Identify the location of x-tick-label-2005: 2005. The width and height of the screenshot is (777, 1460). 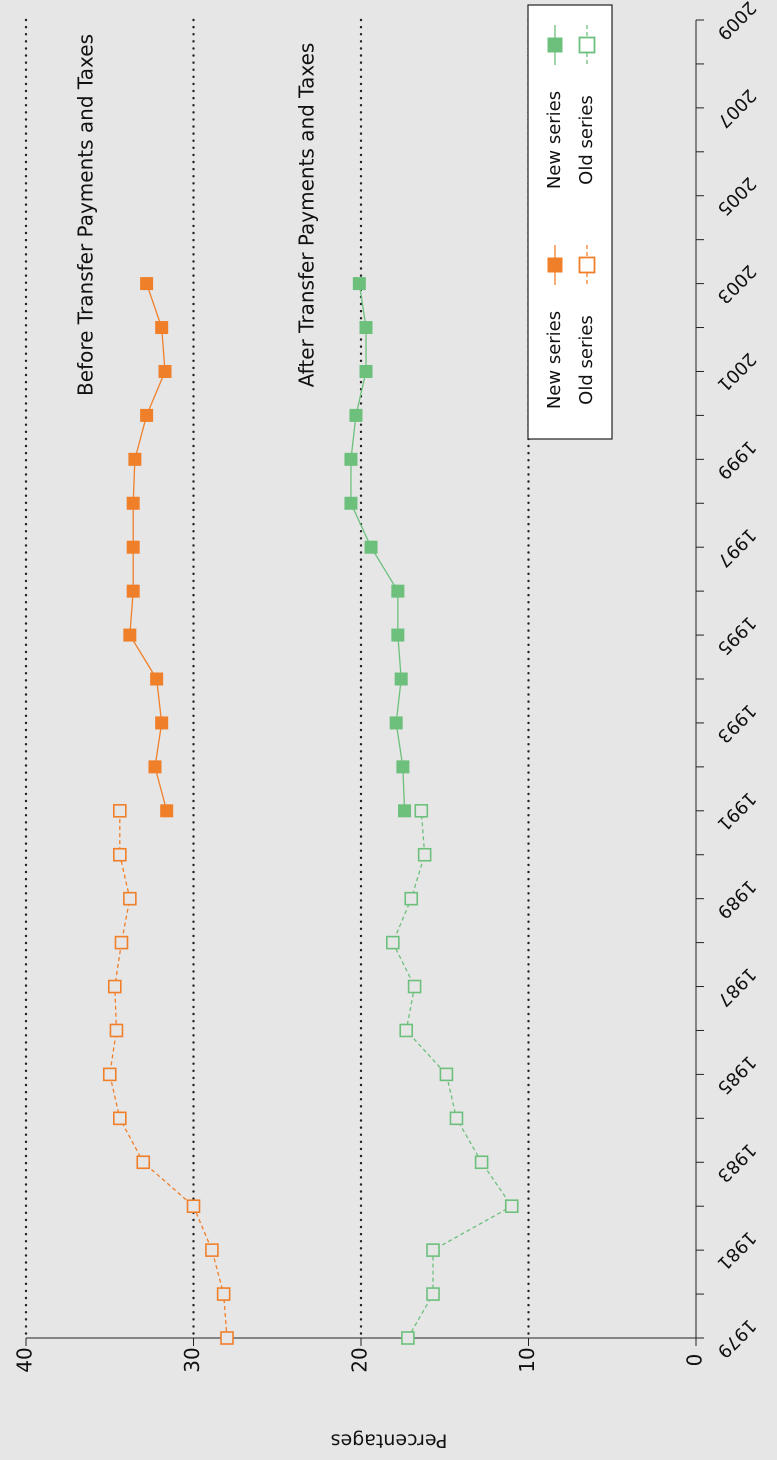
(736, 195).